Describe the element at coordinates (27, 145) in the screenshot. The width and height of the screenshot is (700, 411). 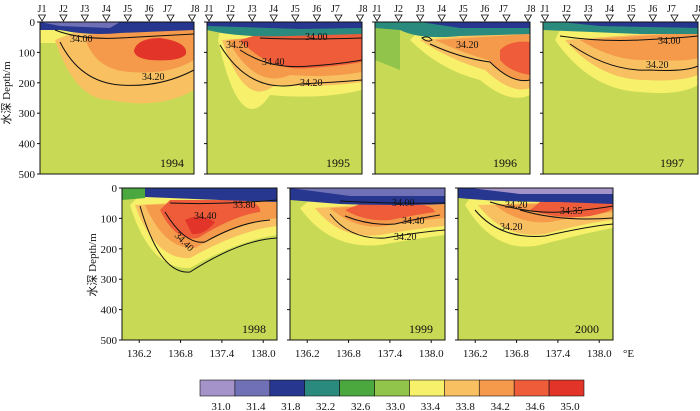
I see `y-tick-label-1994-400: 400` at that location.